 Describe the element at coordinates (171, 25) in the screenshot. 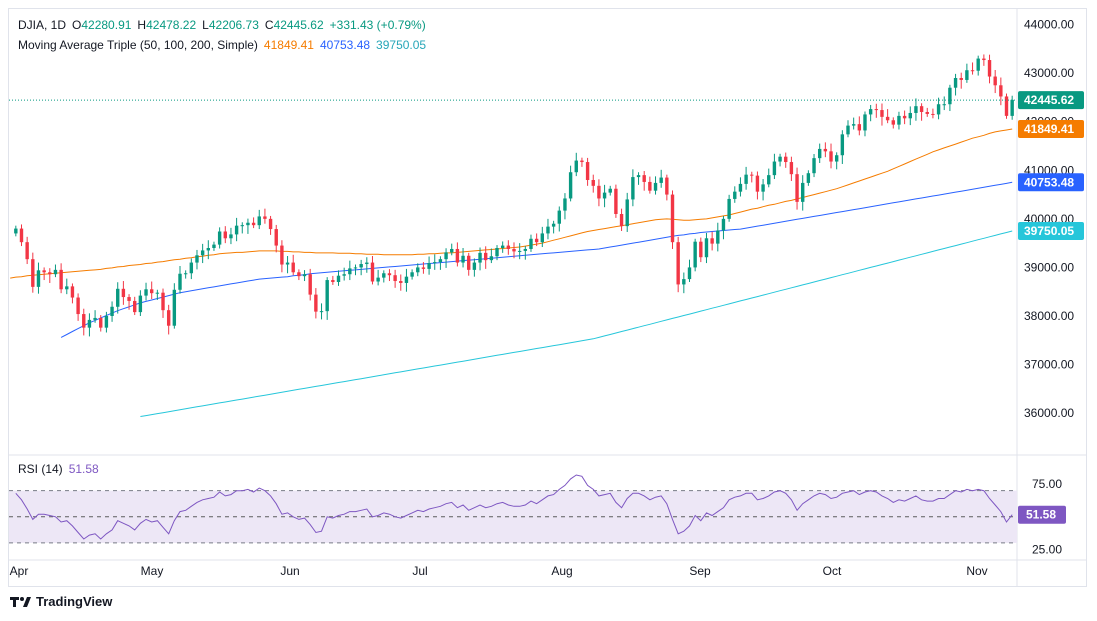

I see `high-value: 42478.22` at that location.